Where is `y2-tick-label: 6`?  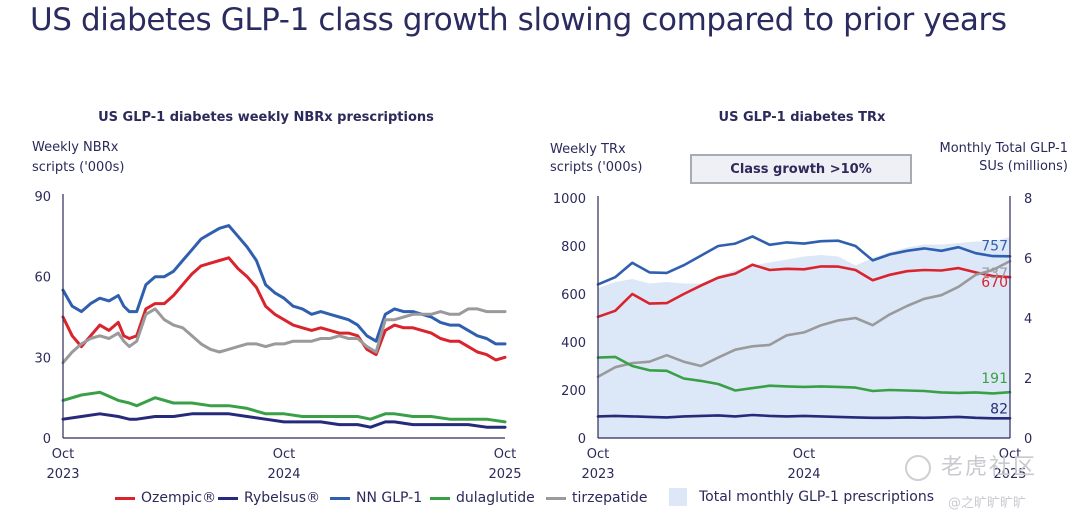
y2-tick-label: 6 is located at coordinates (1028, 259).